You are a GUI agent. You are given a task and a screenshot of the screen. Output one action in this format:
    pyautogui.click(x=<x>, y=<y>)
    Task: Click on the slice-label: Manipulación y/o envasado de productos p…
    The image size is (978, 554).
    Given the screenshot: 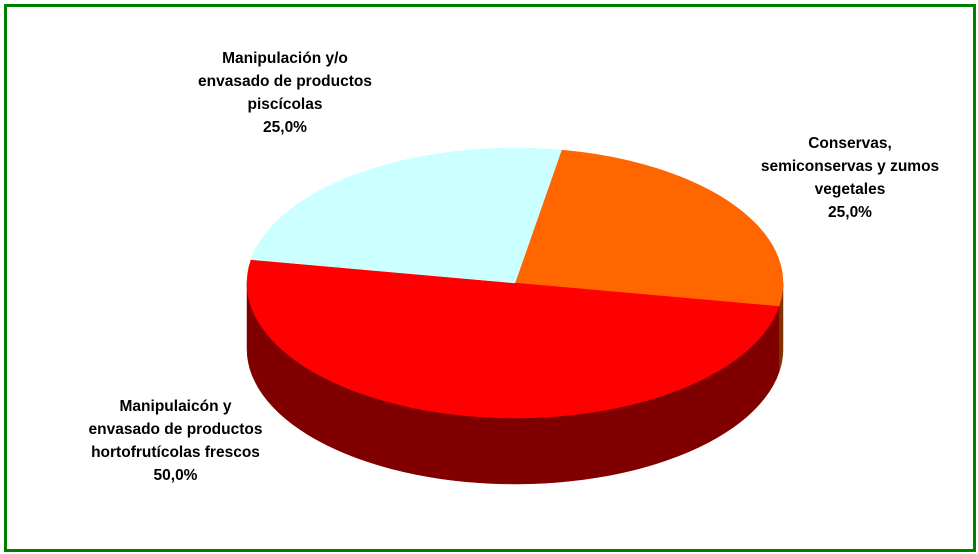 What is the action you would take?
    pyautogui.click(x=285, y=93)
    